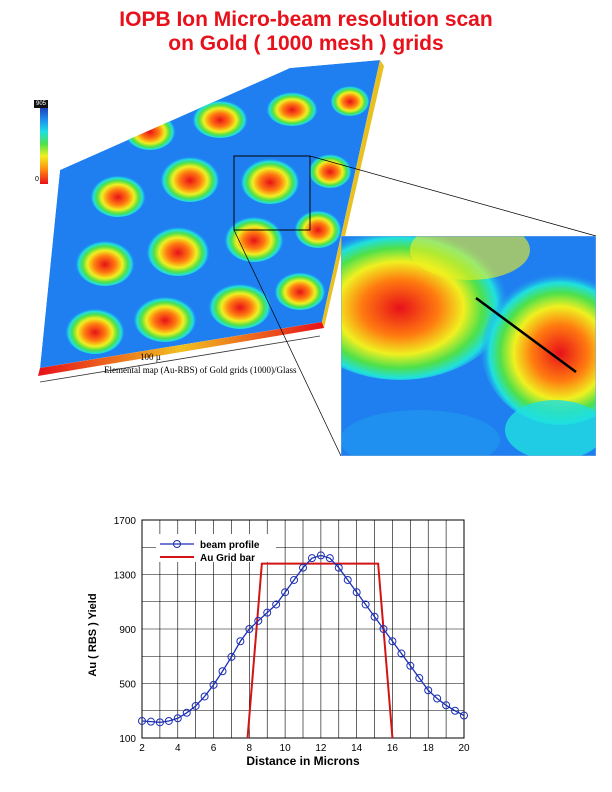 This screenshot has height=792, width=612. I want to click on y-tick-label: 500, so click(127, 685).